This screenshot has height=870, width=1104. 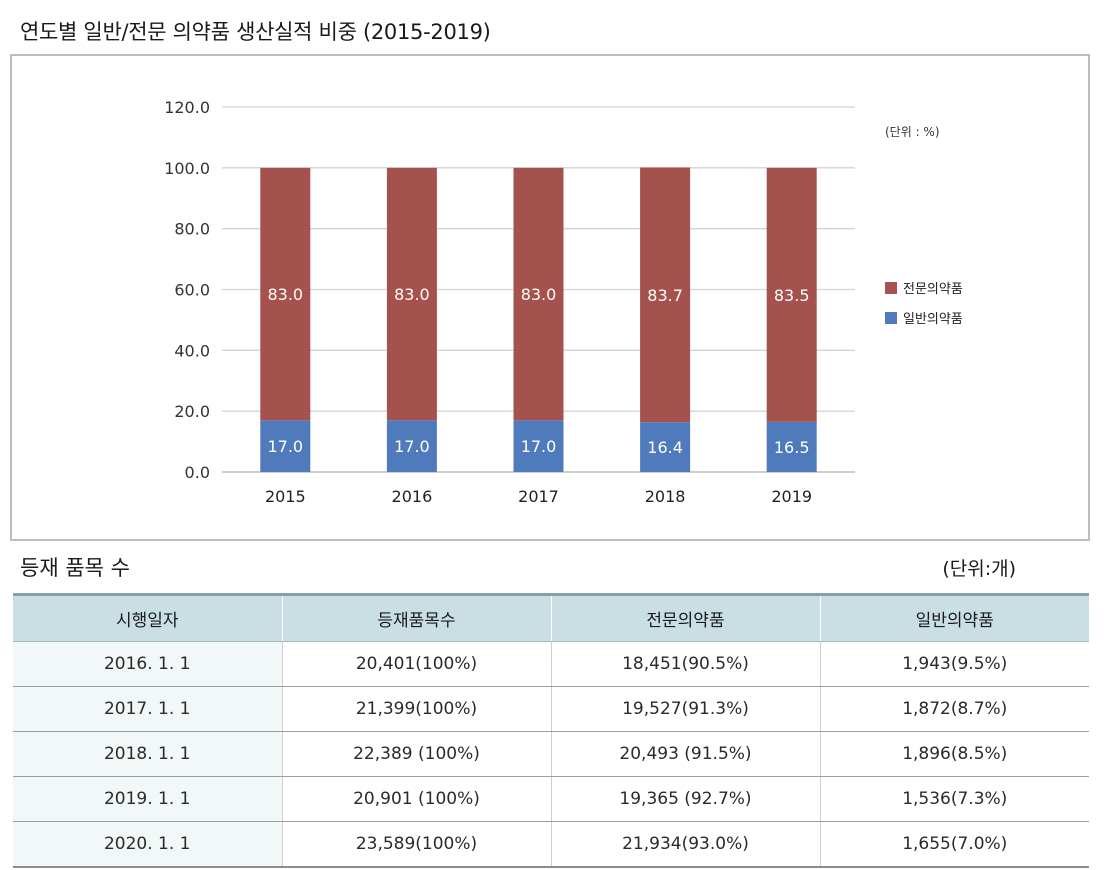 I want to click on cell-prescription: 20,493 (91.5%), so click(x=685, y=754).